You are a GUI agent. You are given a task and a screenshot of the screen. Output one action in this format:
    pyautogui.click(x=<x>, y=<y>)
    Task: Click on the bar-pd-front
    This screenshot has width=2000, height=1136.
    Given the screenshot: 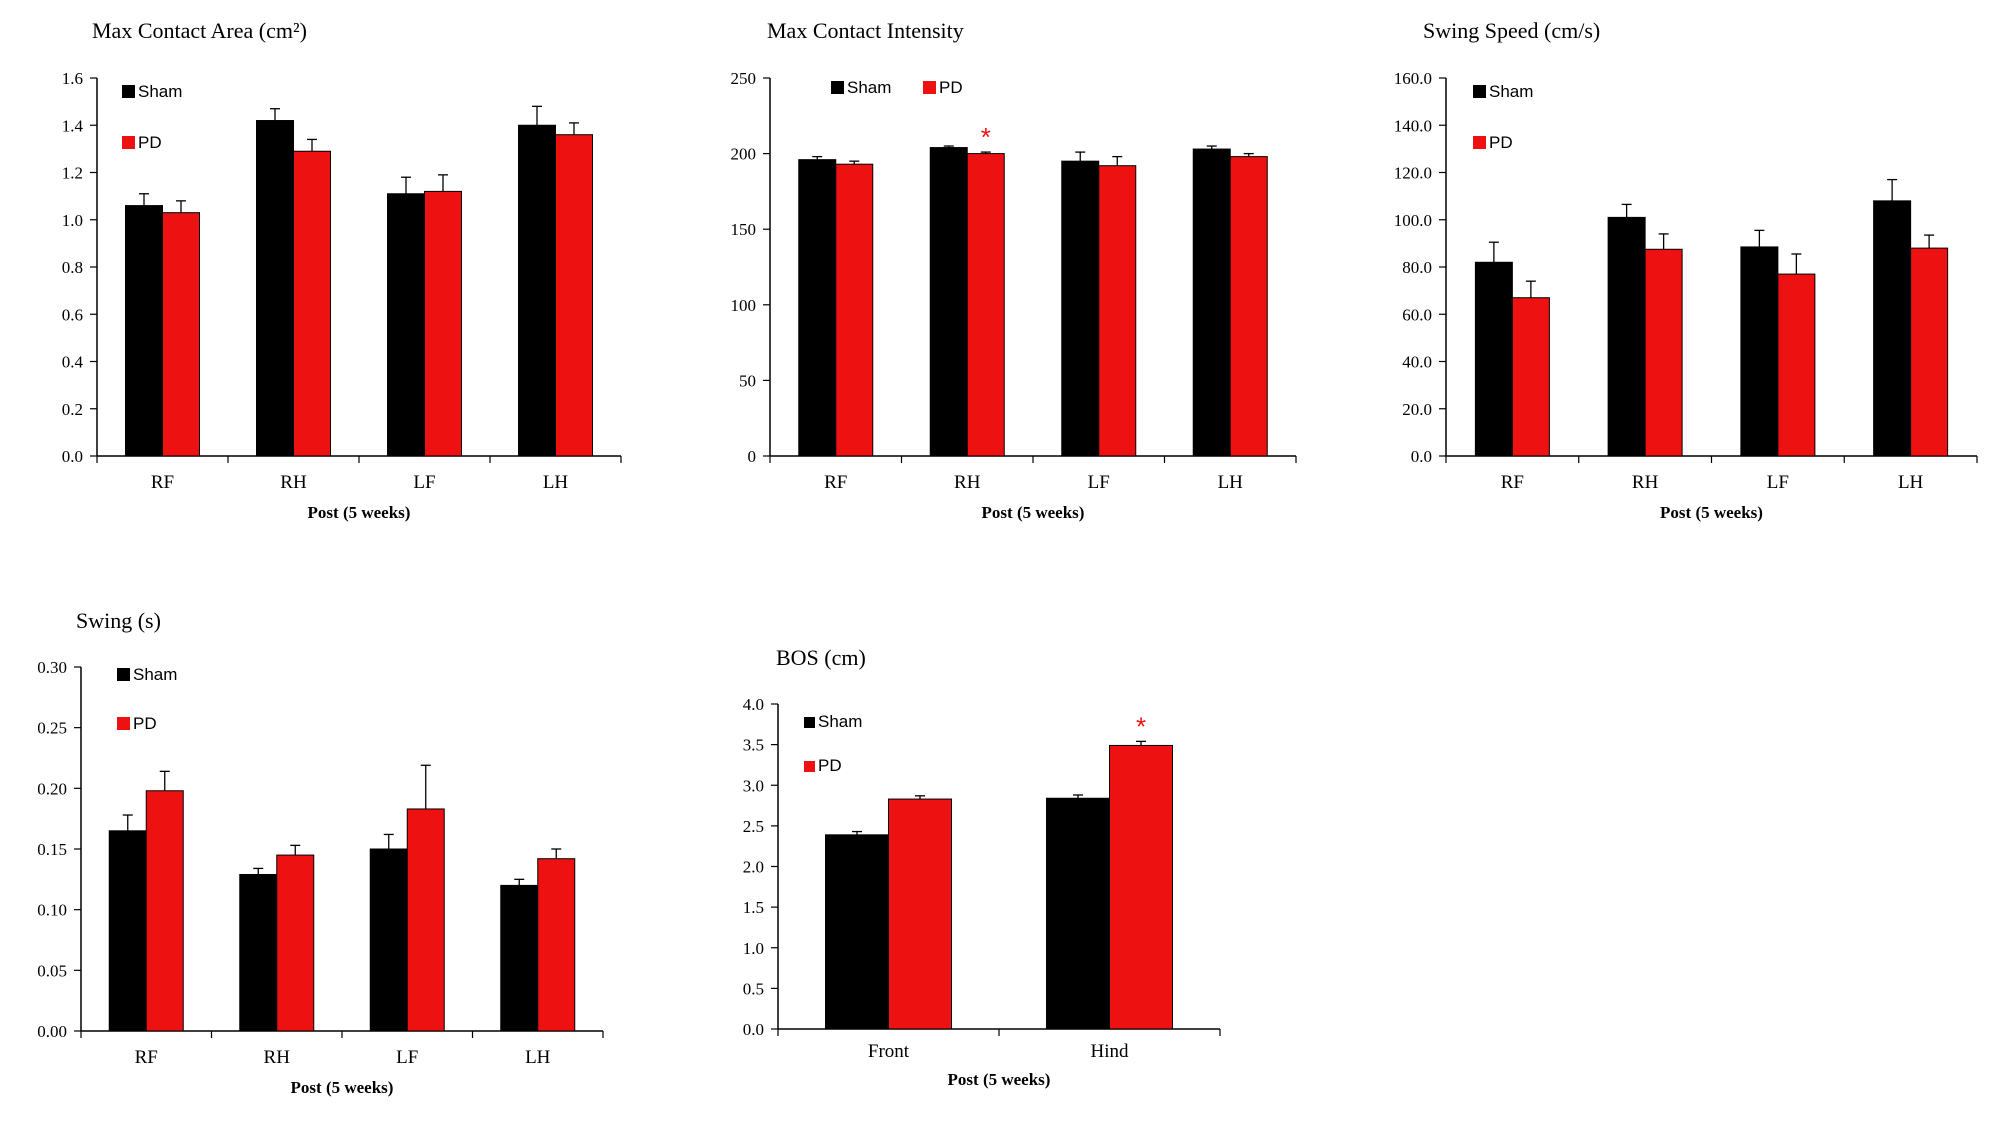 What is the action you would take?
    pyautogui.click(x=920, y=914)
    